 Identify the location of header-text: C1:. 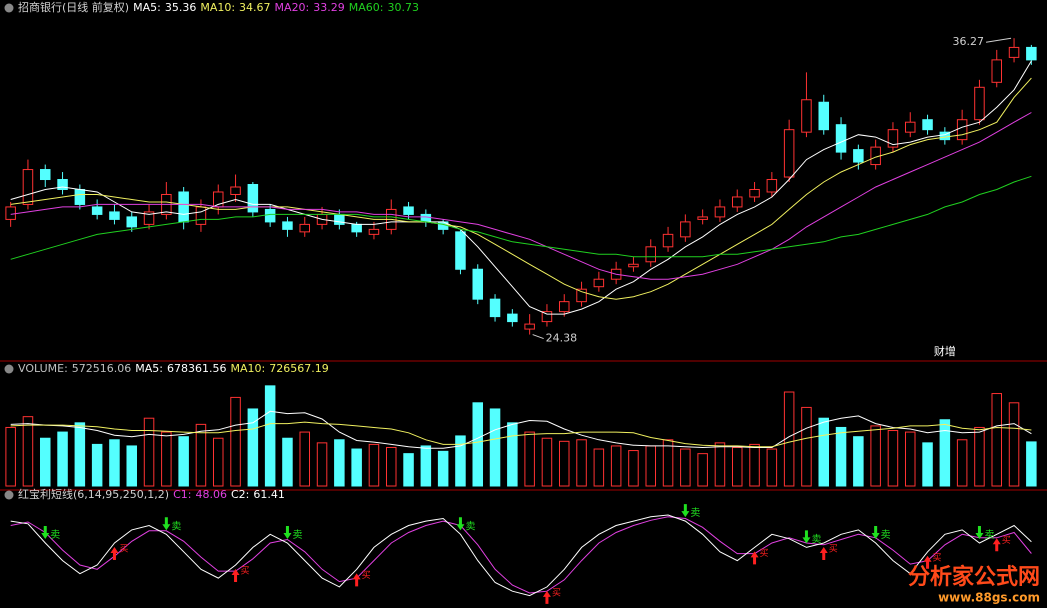
(182, 494).